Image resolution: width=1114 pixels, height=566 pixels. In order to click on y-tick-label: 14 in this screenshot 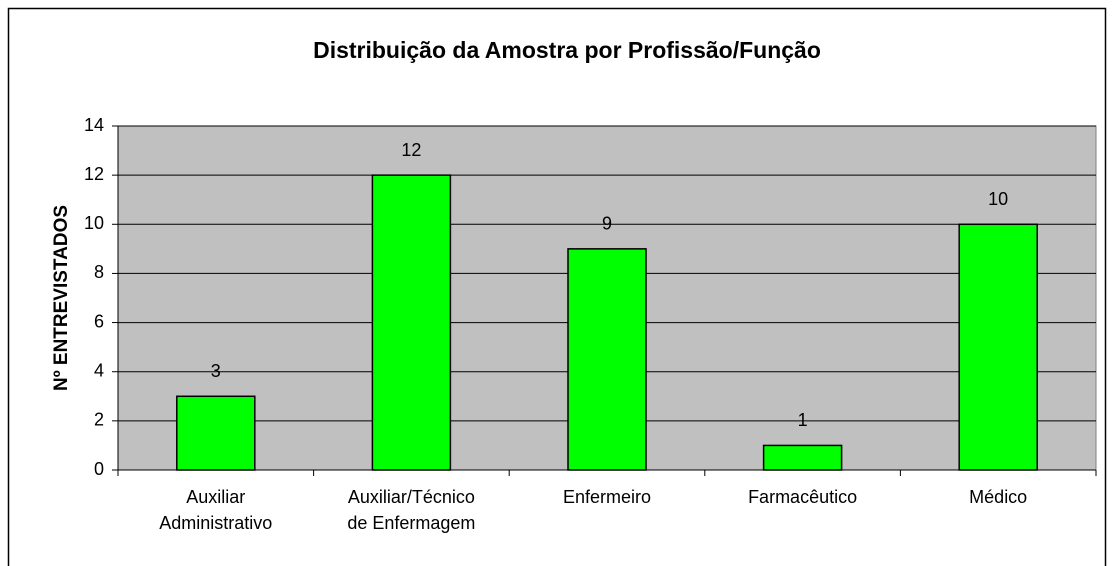, I will do `click(94, 125)`.